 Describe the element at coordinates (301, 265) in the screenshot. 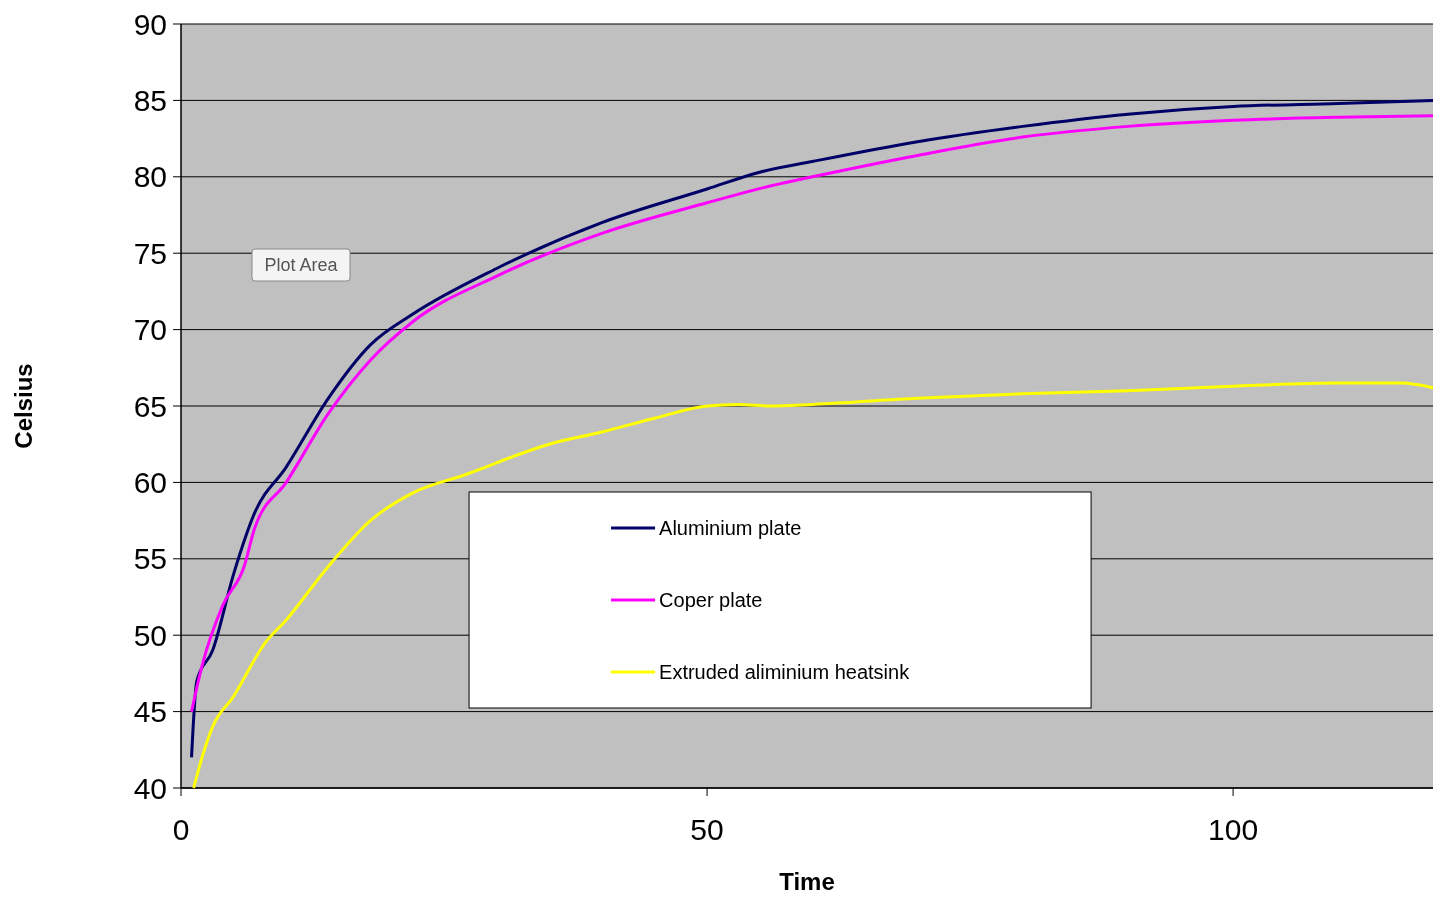

I see `annotation: Plot Area` at that location.